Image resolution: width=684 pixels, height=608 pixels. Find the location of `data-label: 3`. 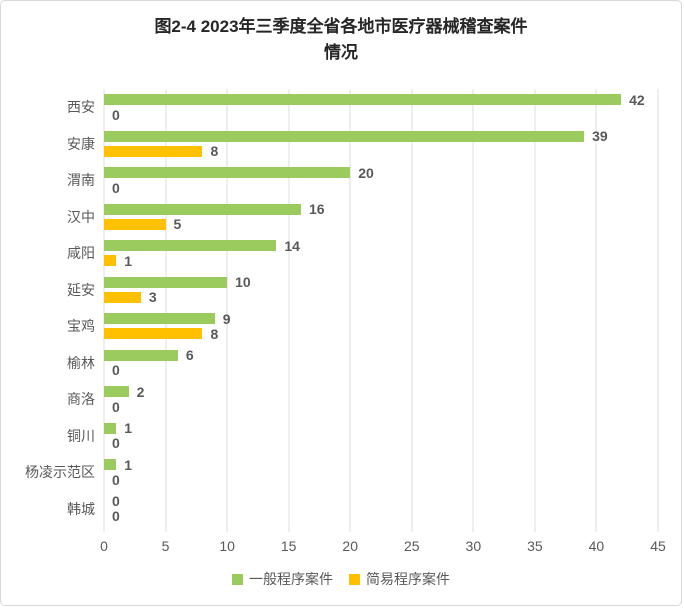

data-label: 3 is located at coordinates (152, 297).